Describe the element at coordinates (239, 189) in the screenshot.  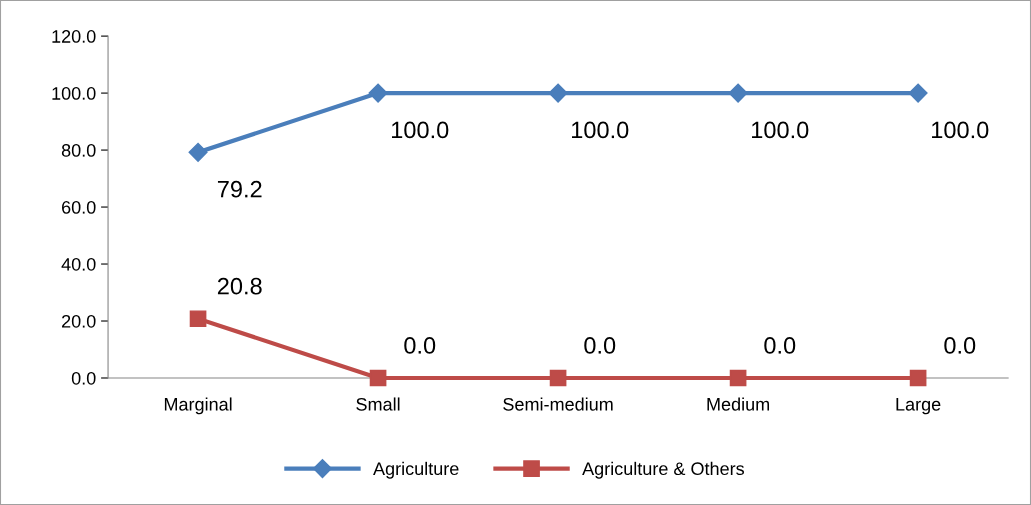
I see `data-label: 79.2` at that location.